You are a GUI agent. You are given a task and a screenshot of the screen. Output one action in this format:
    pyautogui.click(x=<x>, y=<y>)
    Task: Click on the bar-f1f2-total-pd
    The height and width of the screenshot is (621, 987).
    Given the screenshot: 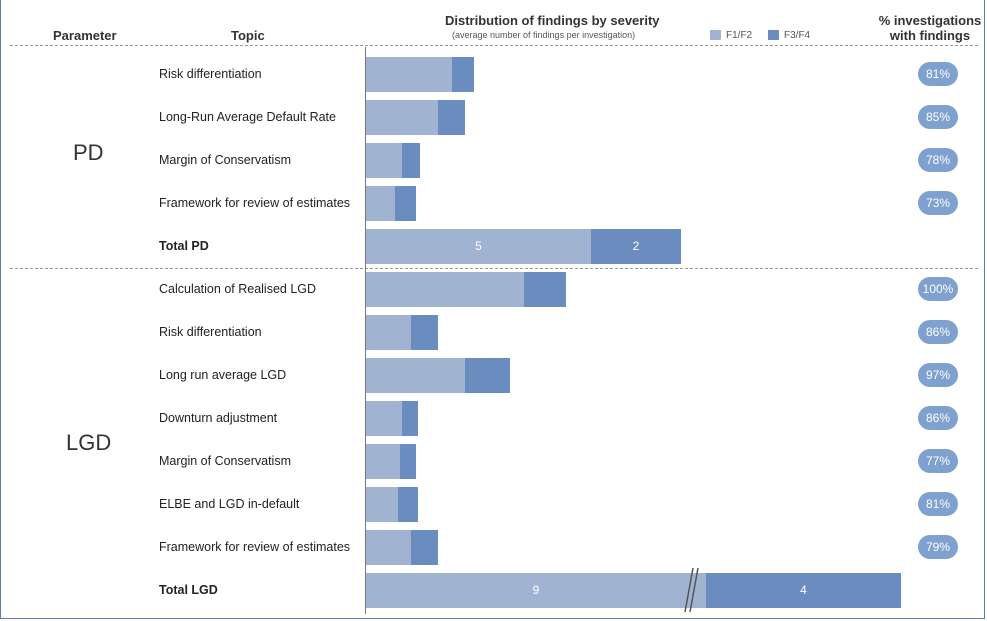 What is the action you would take?
    pyautogui.click(x=478, y=246)
    